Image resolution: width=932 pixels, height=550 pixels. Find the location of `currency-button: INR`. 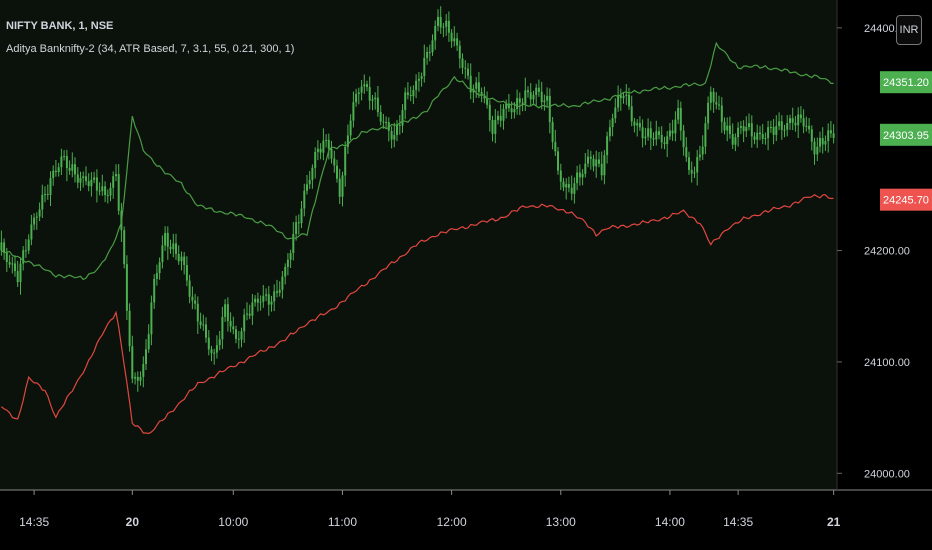

currency-button: INR is located at coordinates (909, 30).